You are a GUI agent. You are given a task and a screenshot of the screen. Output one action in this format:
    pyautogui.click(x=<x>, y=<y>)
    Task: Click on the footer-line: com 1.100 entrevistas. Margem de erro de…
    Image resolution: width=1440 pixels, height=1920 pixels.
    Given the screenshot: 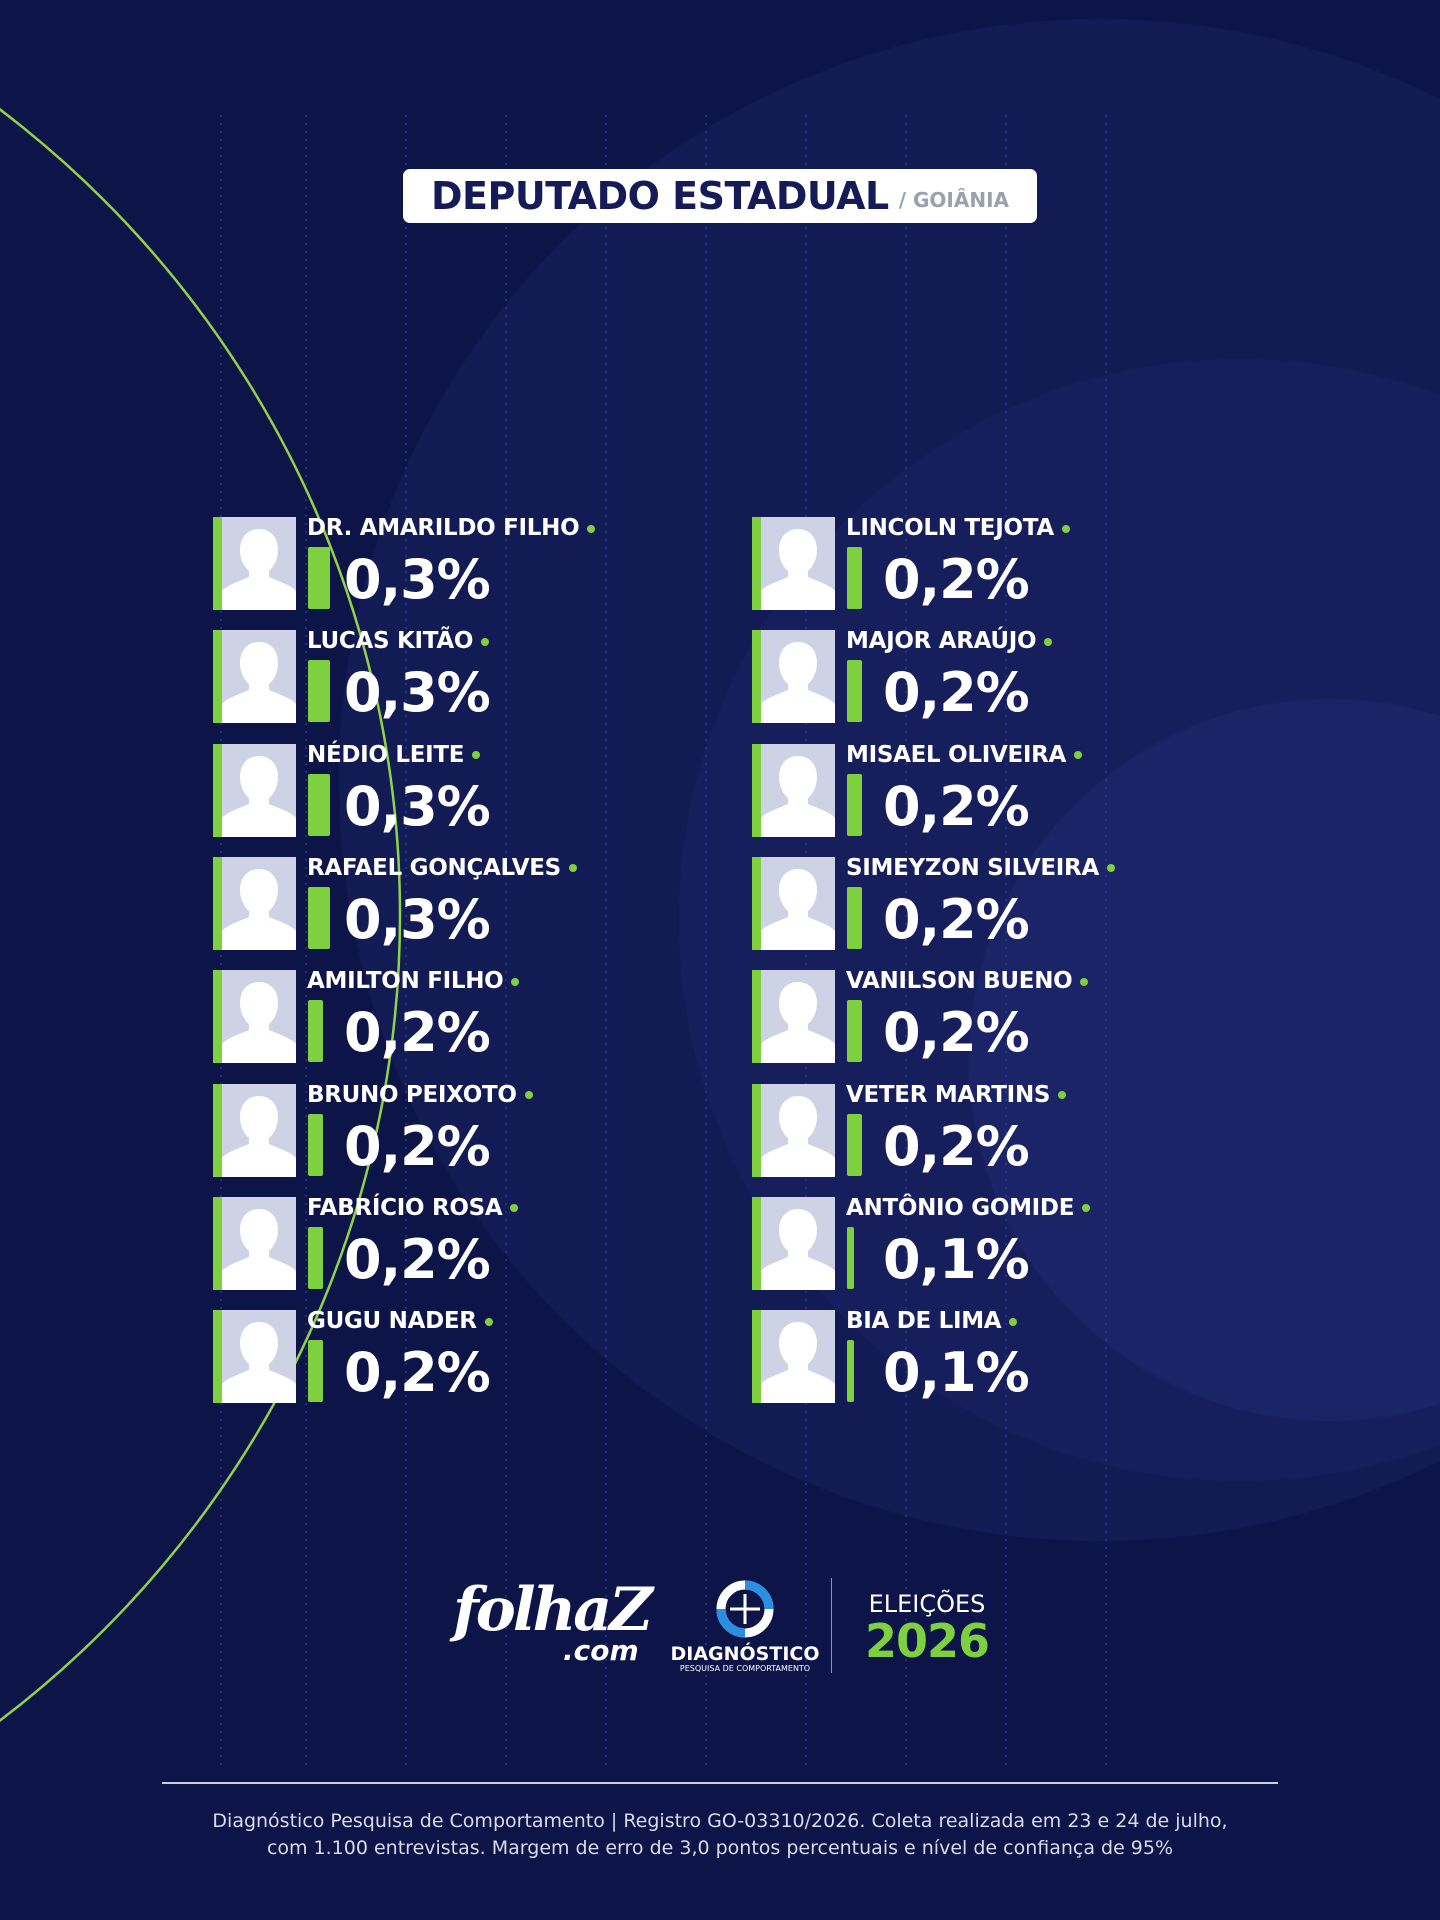 What is the action you would take?
    pyautogui.click(x=720, y=1848)
    